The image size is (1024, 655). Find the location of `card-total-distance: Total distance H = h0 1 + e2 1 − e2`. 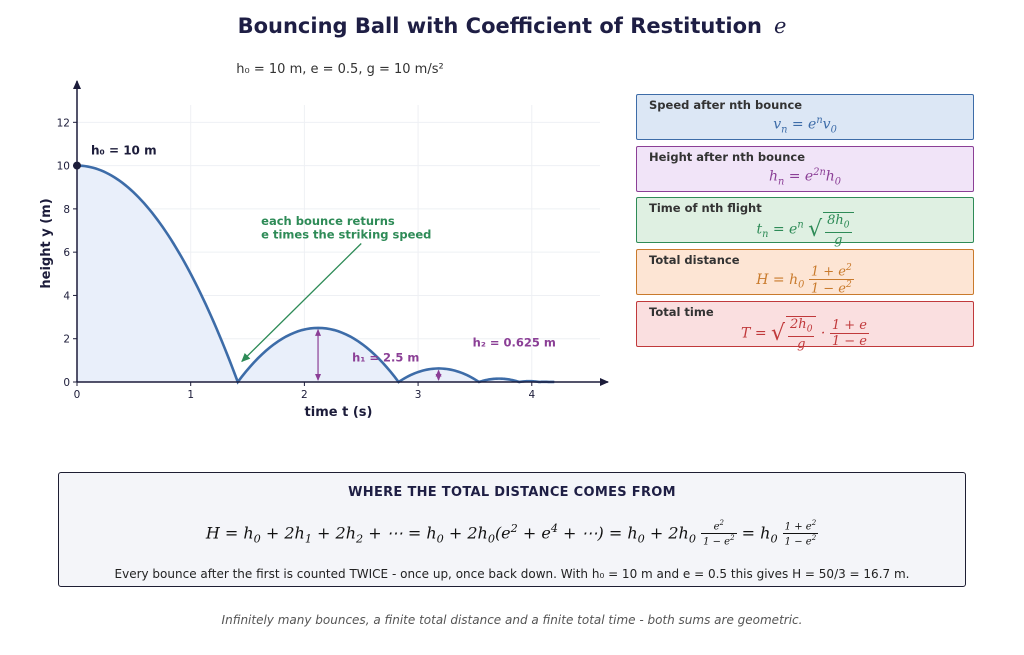

card-total-distance: Total distance H = h0 1 + e2 1 − e2 is located at coordinates (805, 273).